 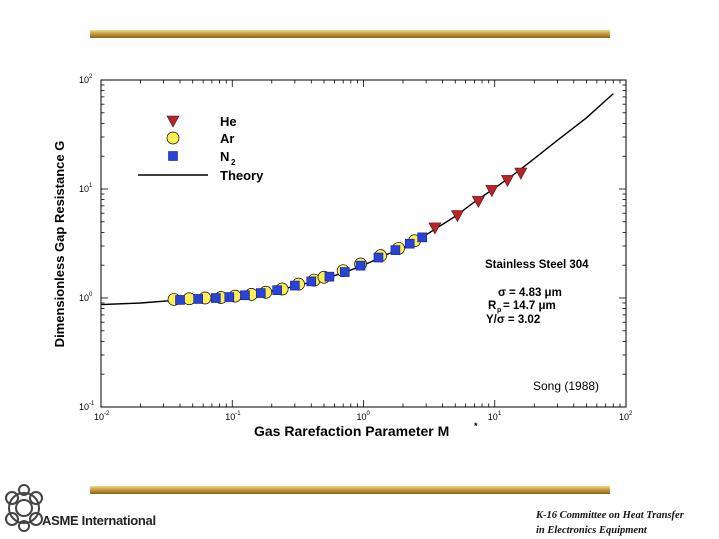 I want to click on x-tick-label-exponent: 2, so click(x=631, y=414).